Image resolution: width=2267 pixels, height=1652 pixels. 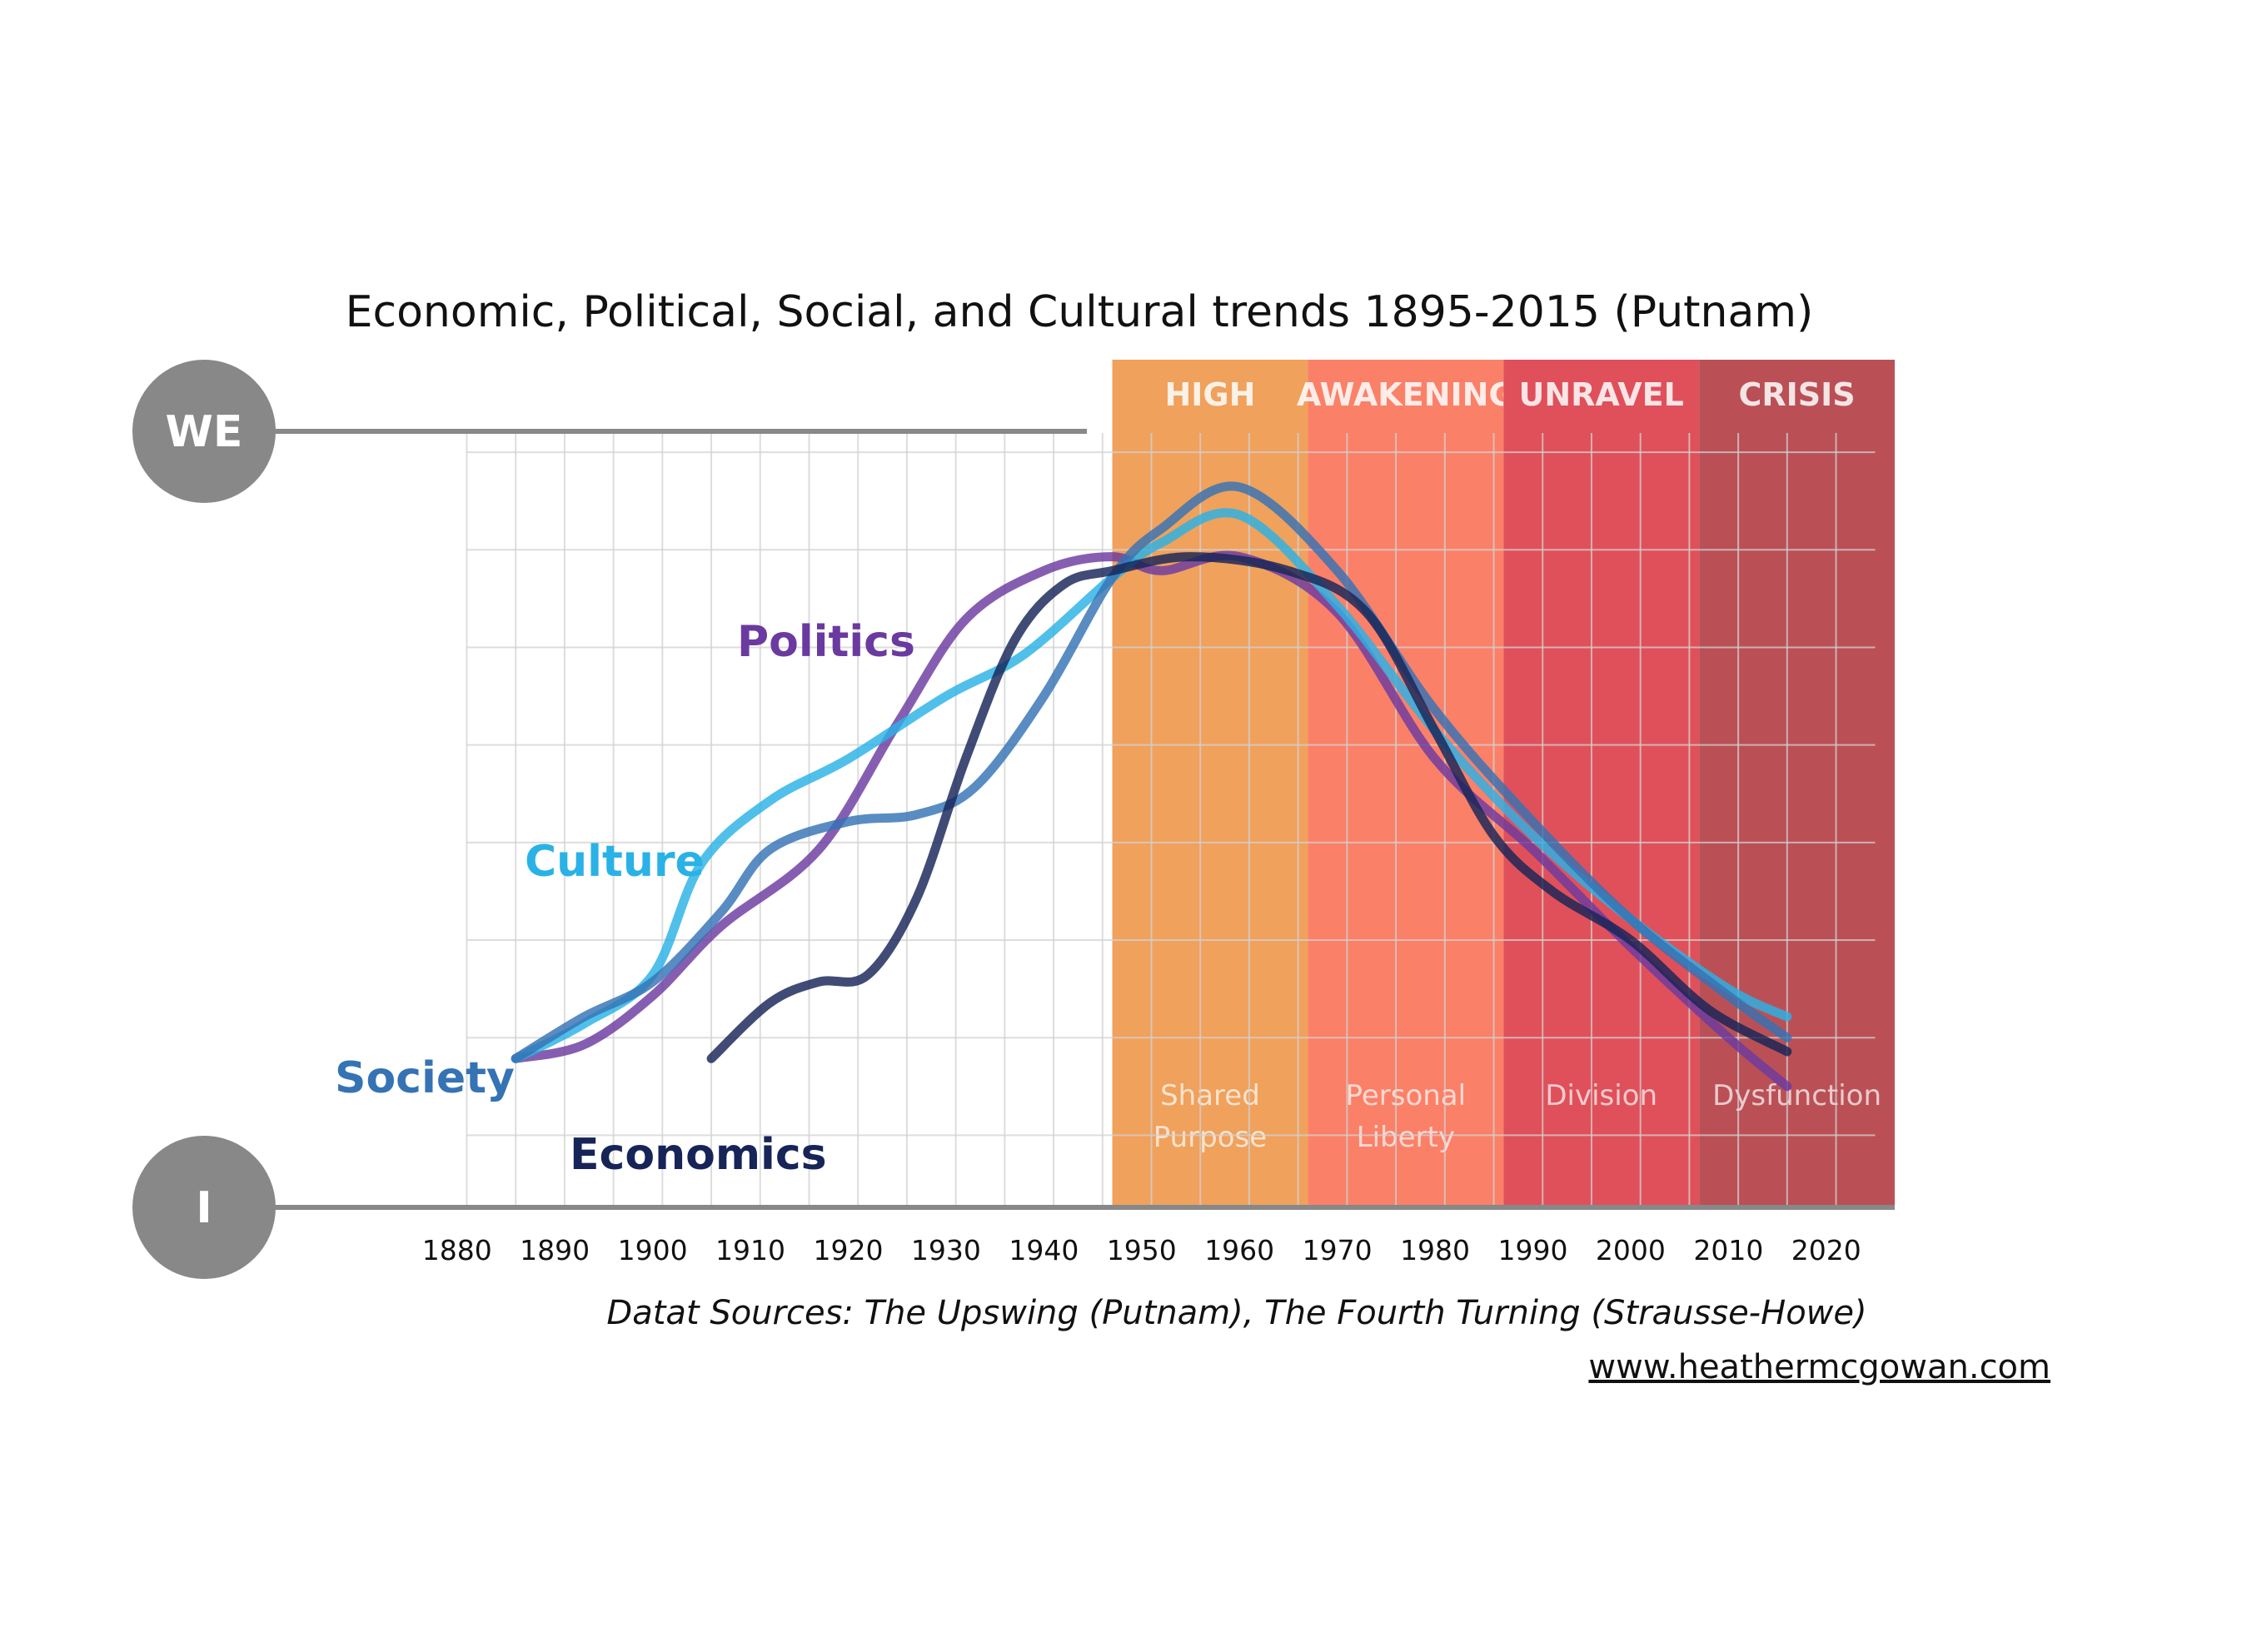 I want to click on era-subtitle-crisis-0: Dysfunction, so click(x=1796, y=1095).